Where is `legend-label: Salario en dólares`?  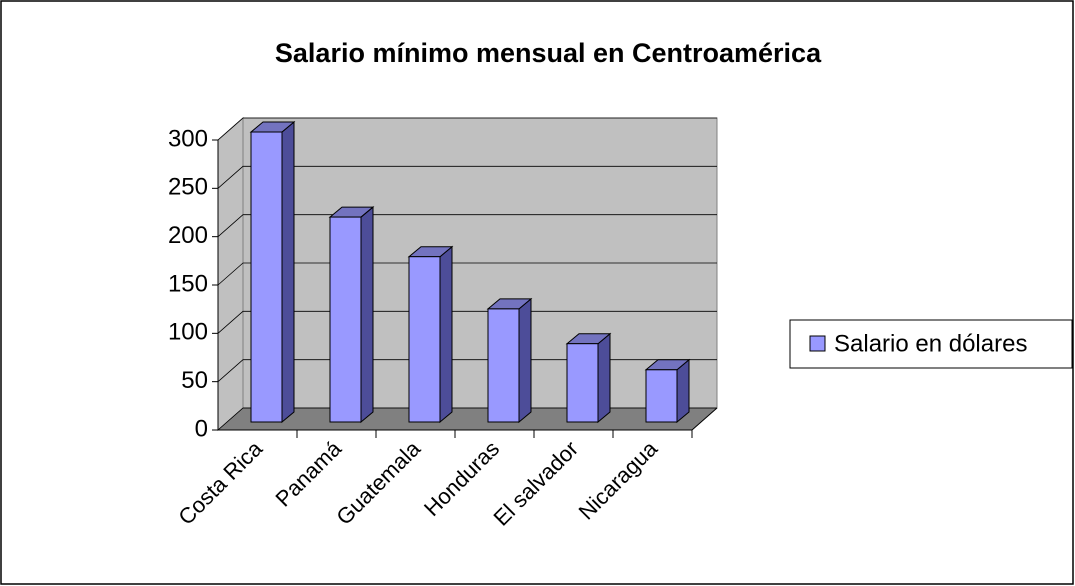
legend-label: Salario en dólares is located at coordinates (930, 343).